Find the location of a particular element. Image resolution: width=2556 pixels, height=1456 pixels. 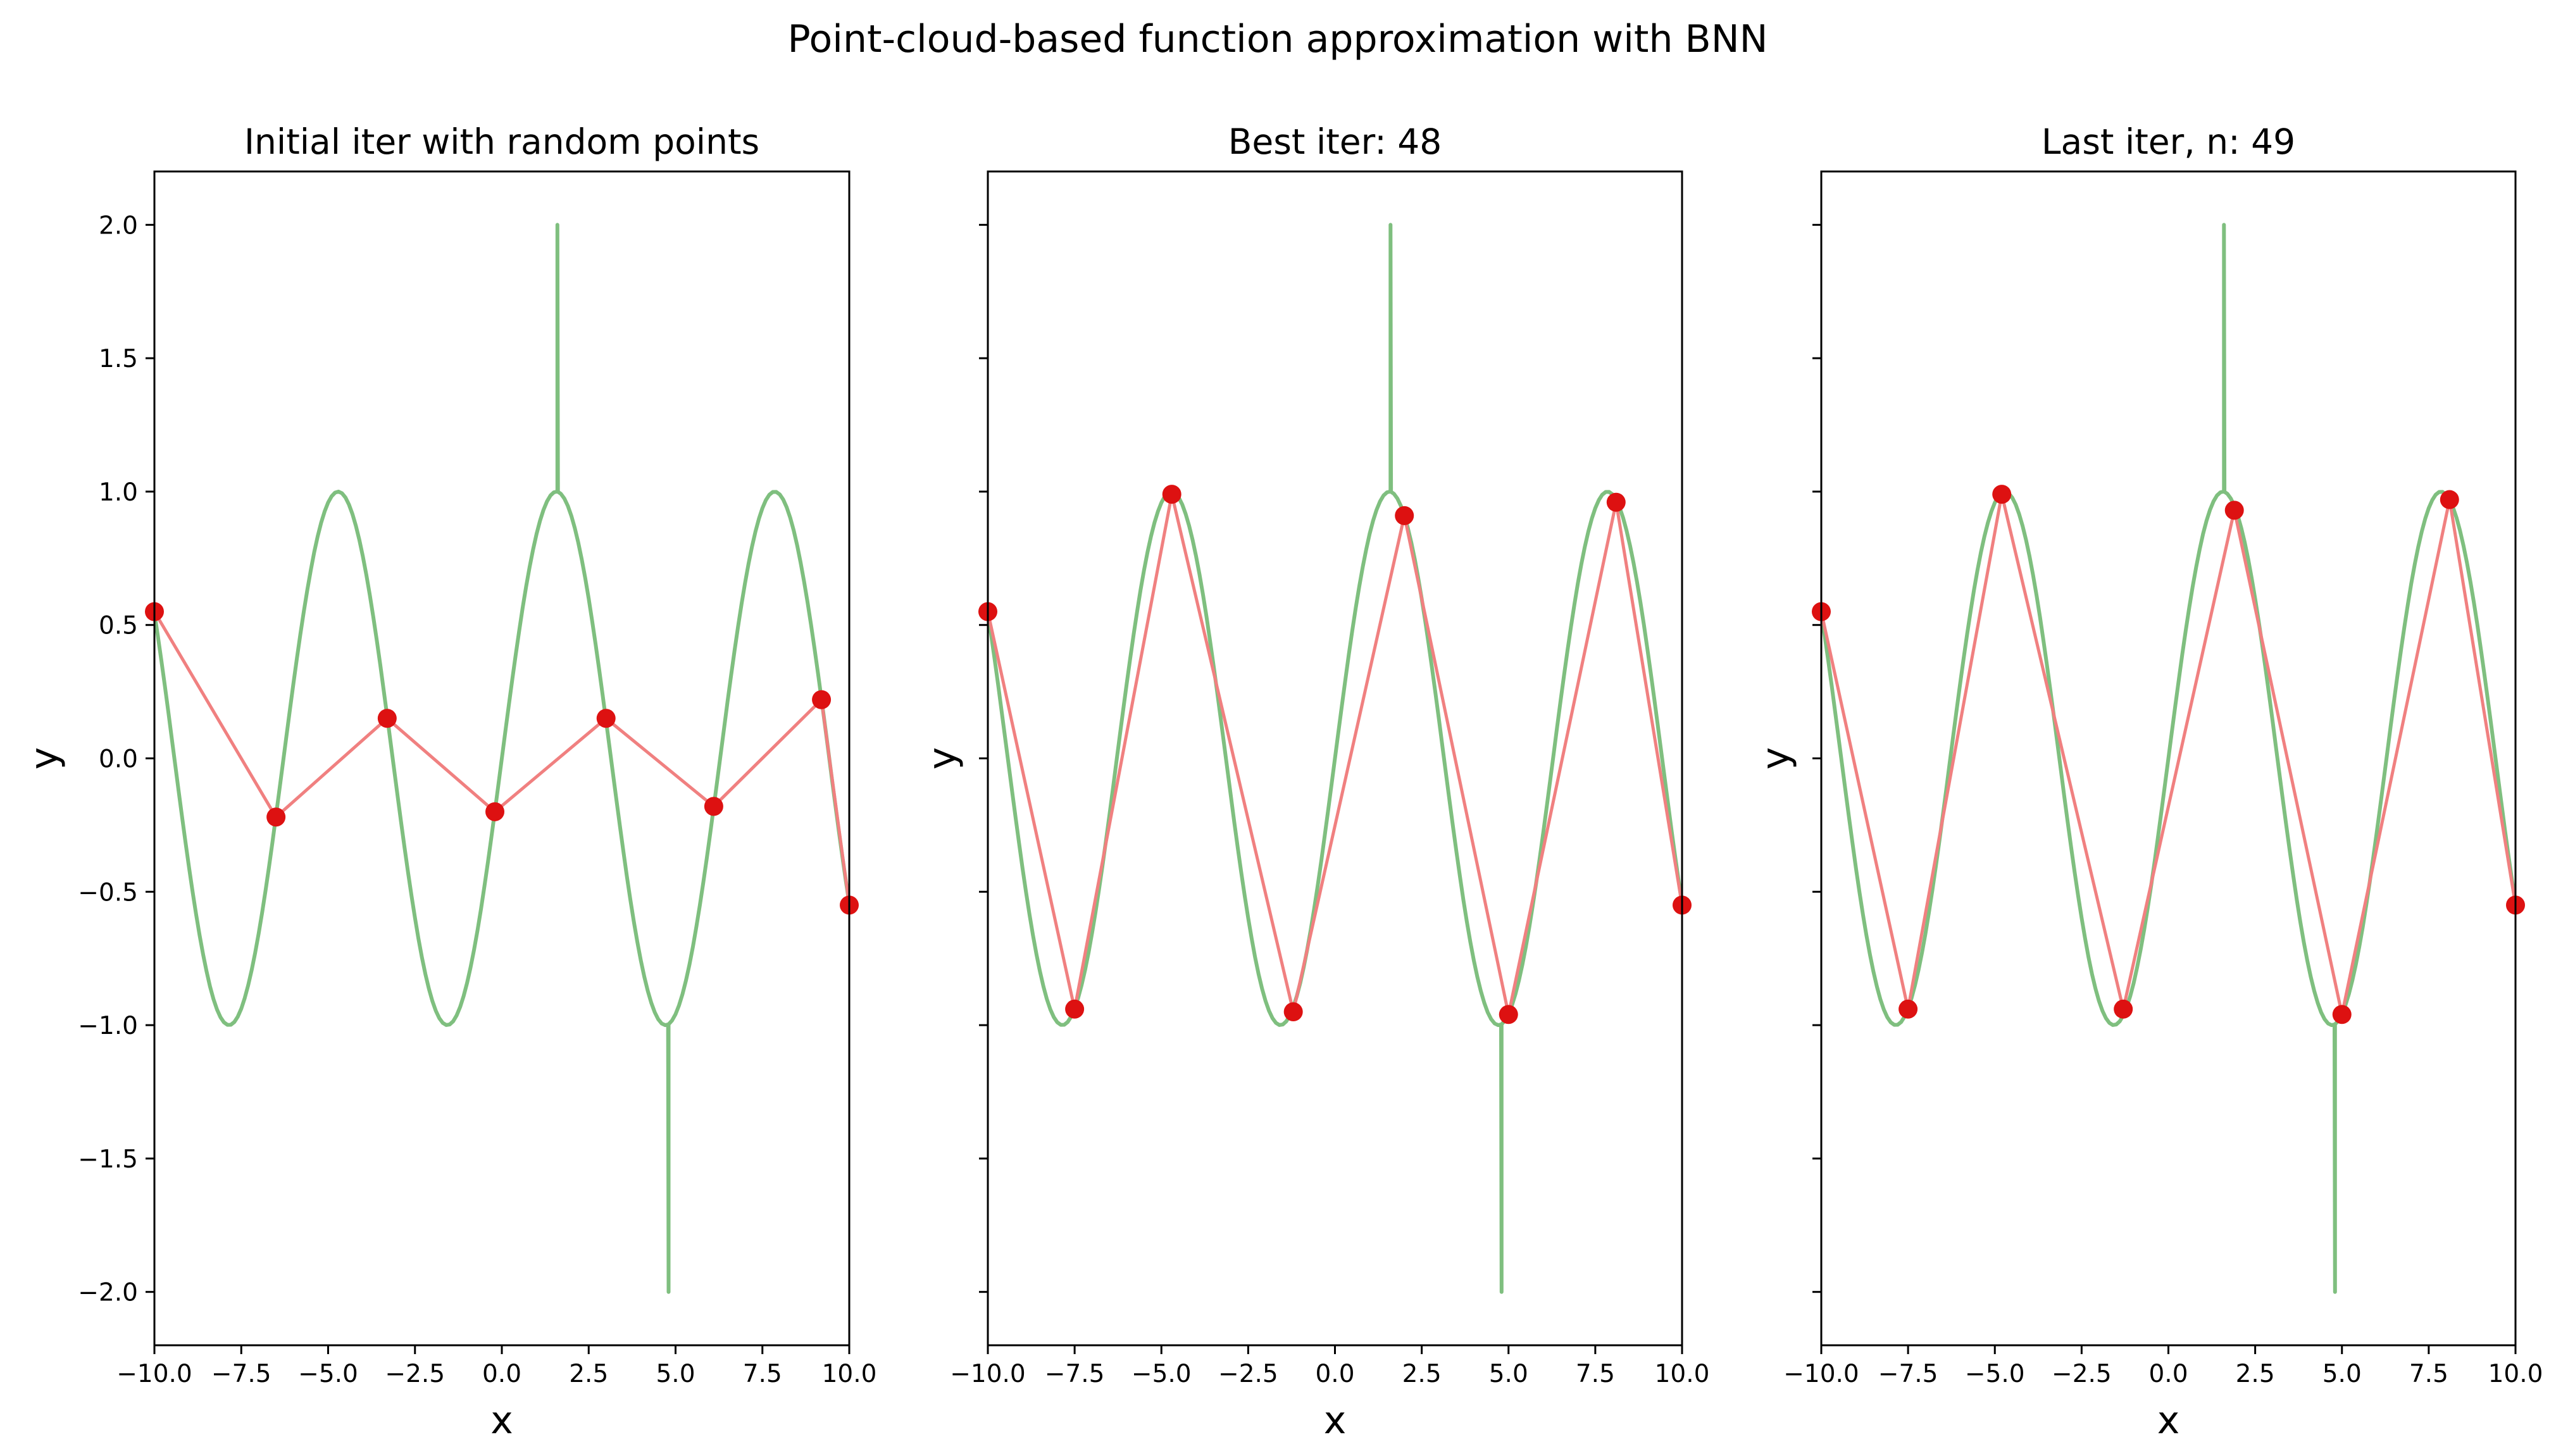

y-tick-label: 2.0 is located at coordinates (119, 226).